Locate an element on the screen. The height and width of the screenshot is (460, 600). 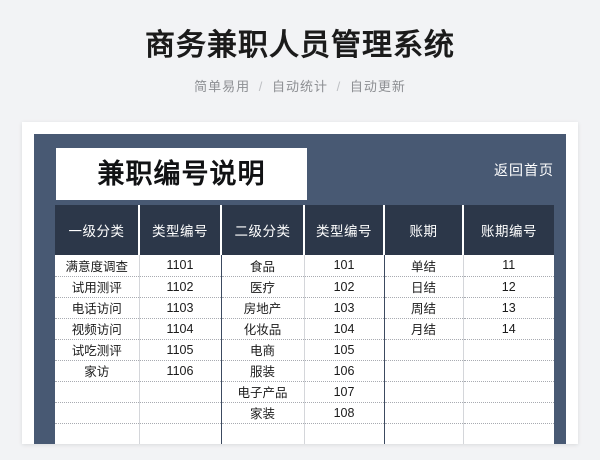
table-row: 视频访问 1104 化妆品 104 月结 14 is located at coordinates (304, 329).